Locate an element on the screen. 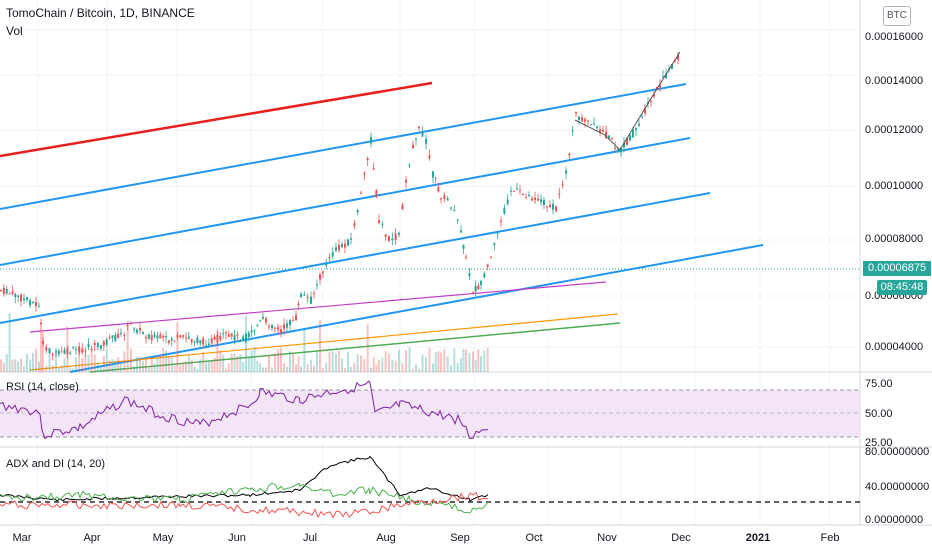 This screenshot has height=550, width=932. projection-path is located at coordinates (627, 101).